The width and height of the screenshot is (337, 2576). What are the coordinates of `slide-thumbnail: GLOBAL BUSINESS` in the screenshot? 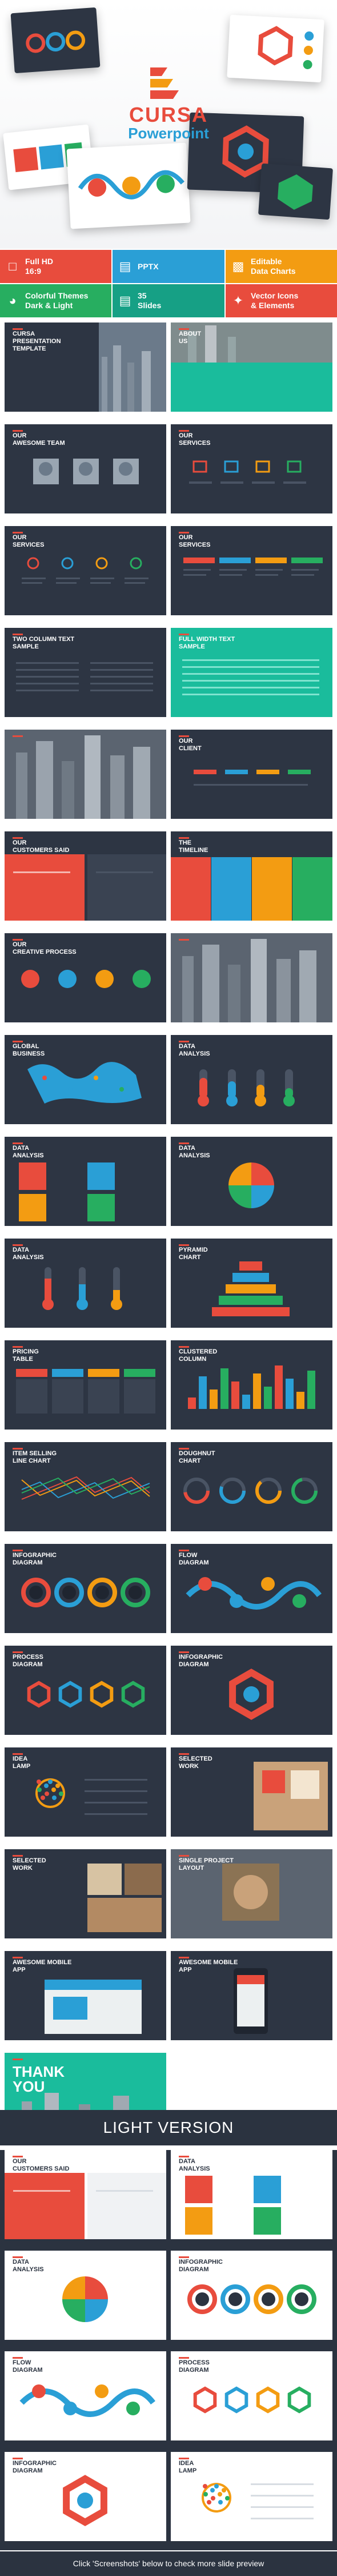 It's located at (85, 1079).